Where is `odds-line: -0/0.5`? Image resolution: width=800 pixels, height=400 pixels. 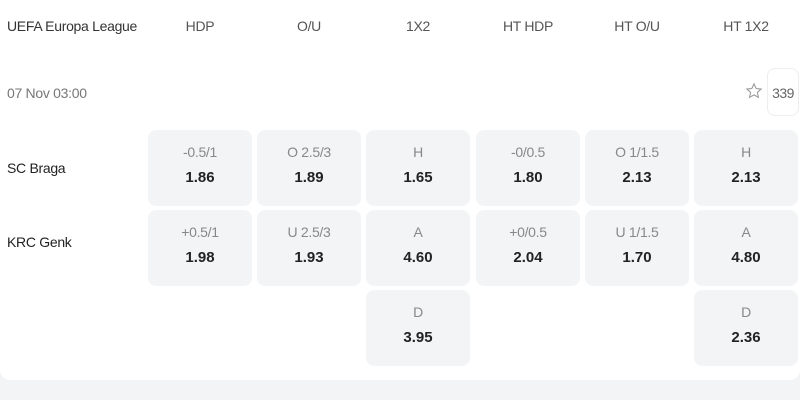 odds-line: -0/0.5 is located at coordinates (528, 152).